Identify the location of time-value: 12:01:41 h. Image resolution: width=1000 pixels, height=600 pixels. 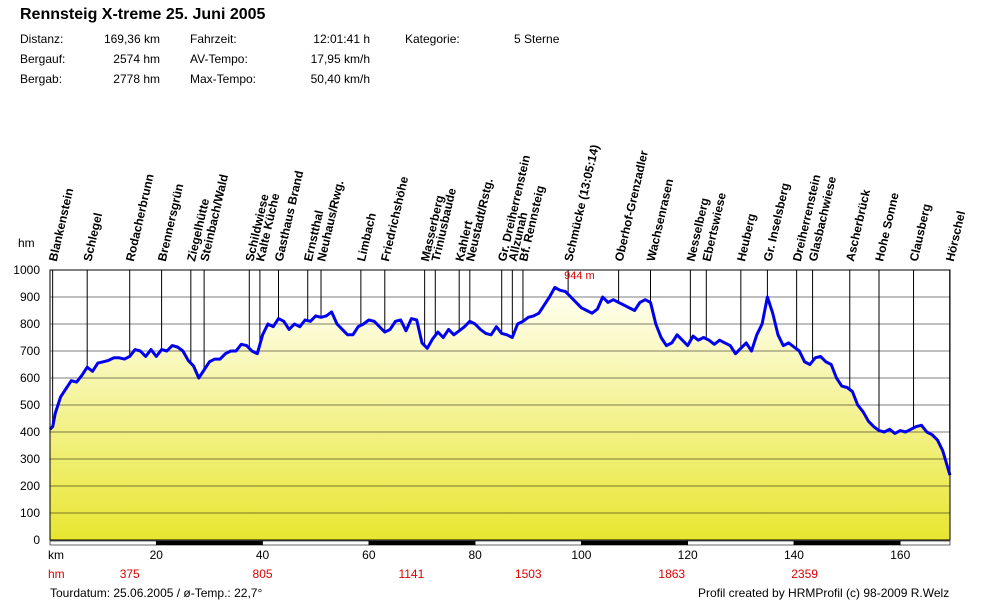
(341, 39).